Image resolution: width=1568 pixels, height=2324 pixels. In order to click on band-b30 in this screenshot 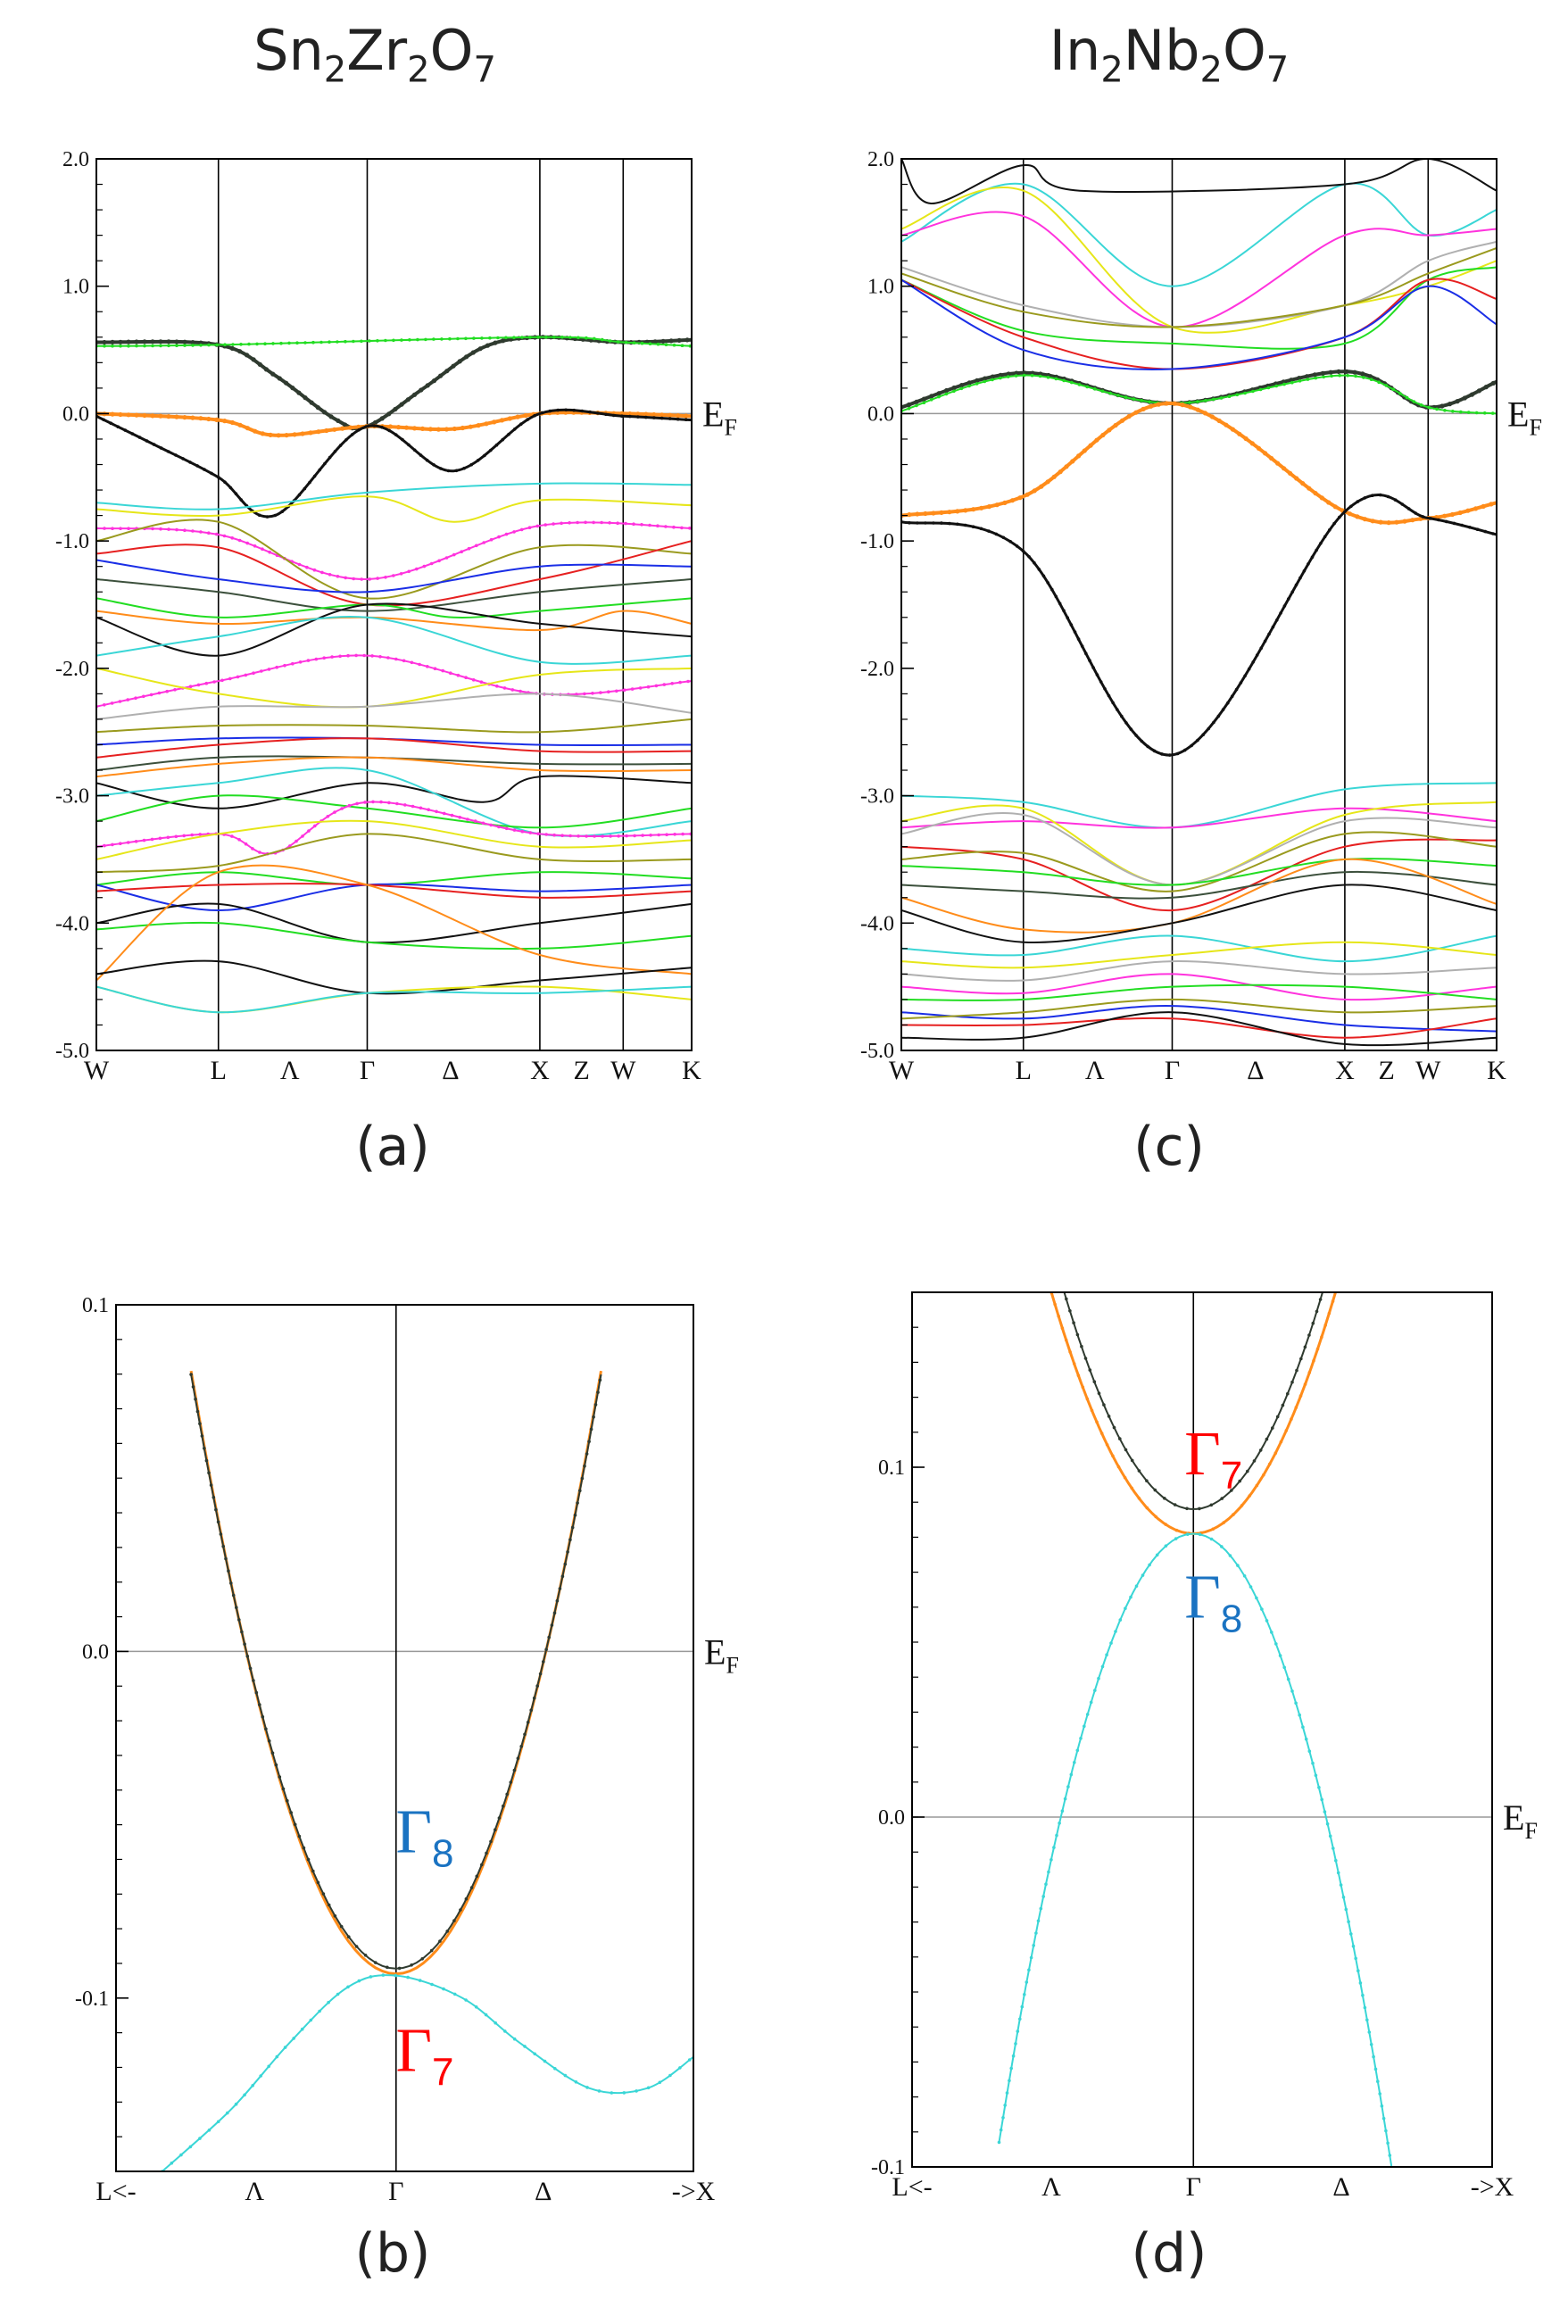, I will do `click(394, 935)`.